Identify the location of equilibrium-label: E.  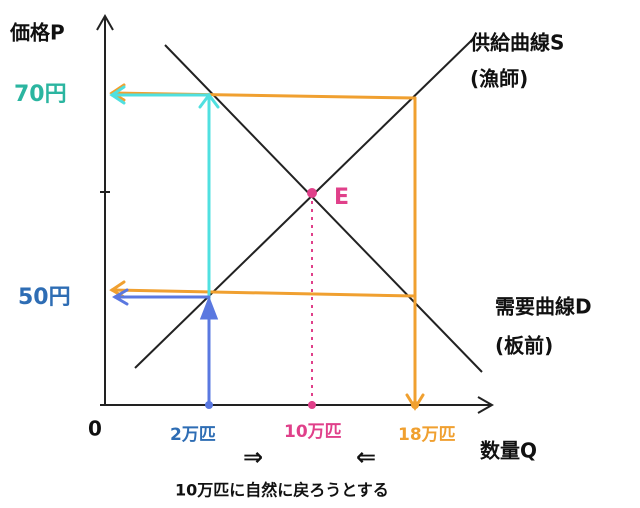
(341, 197).